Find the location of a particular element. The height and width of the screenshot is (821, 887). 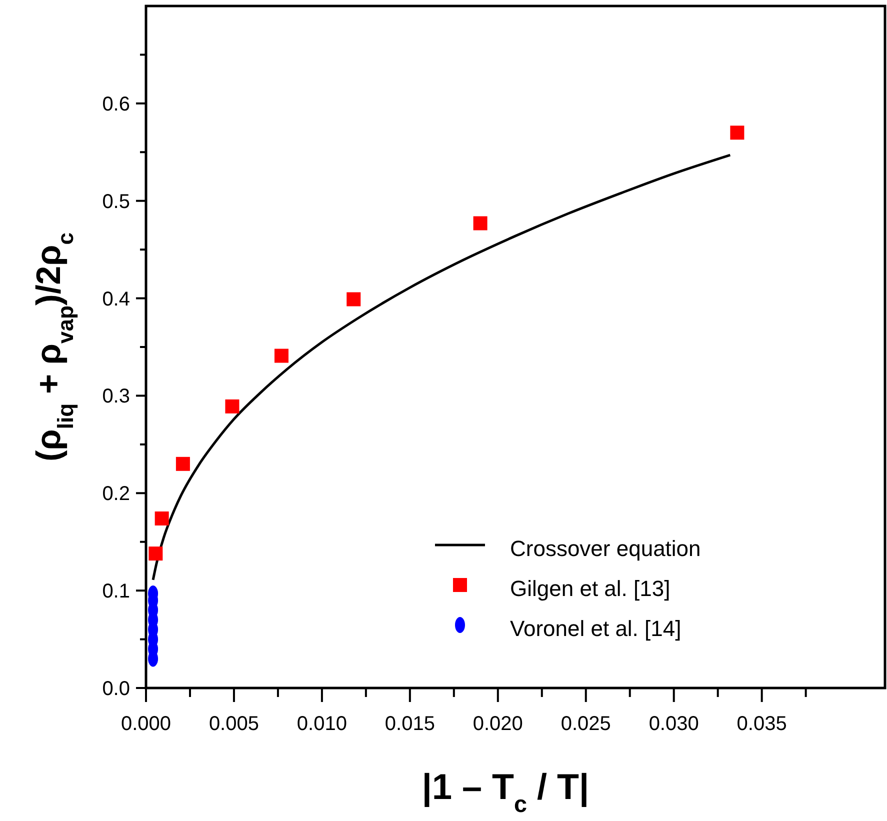

legend-label: Gilgen et al. [13] is located at coordinates (590, 588).